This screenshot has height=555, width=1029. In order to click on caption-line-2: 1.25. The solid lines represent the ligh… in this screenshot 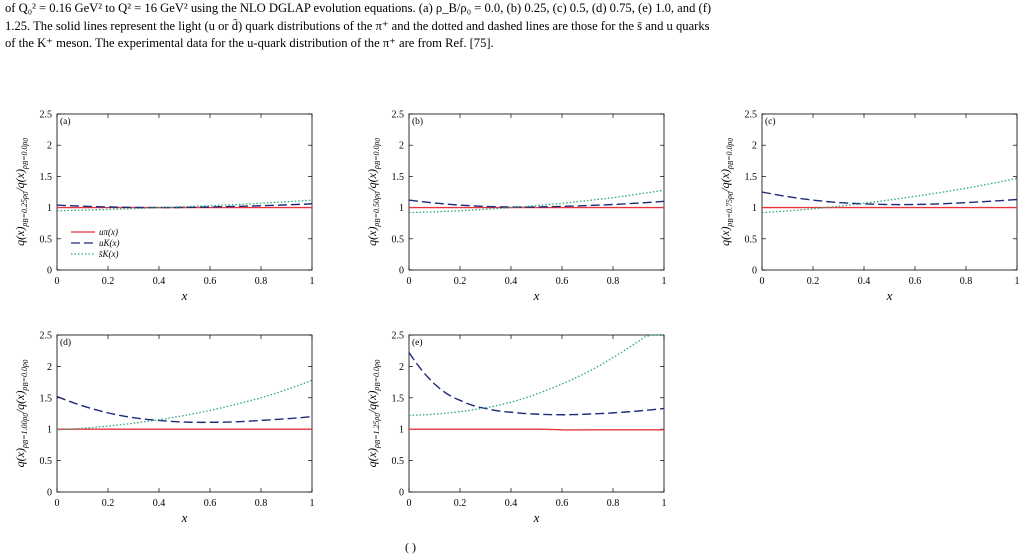, I will do `click(357, 25)`.